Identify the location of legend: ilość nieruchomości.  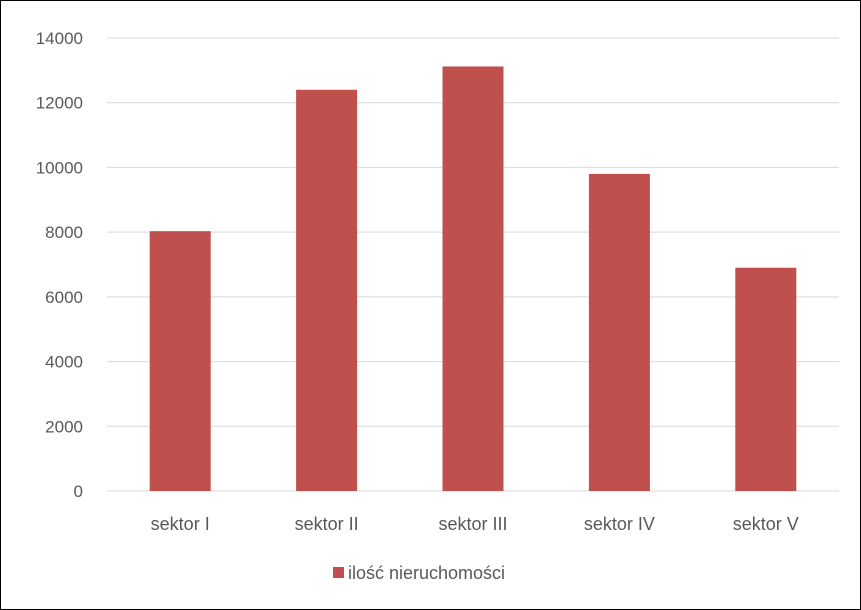
(419, 573).